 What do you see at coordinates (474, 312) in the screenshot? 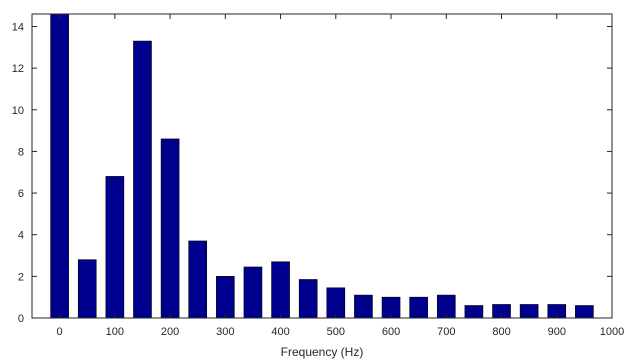
I see `bar-750hz` at bounding box center [474, 312].